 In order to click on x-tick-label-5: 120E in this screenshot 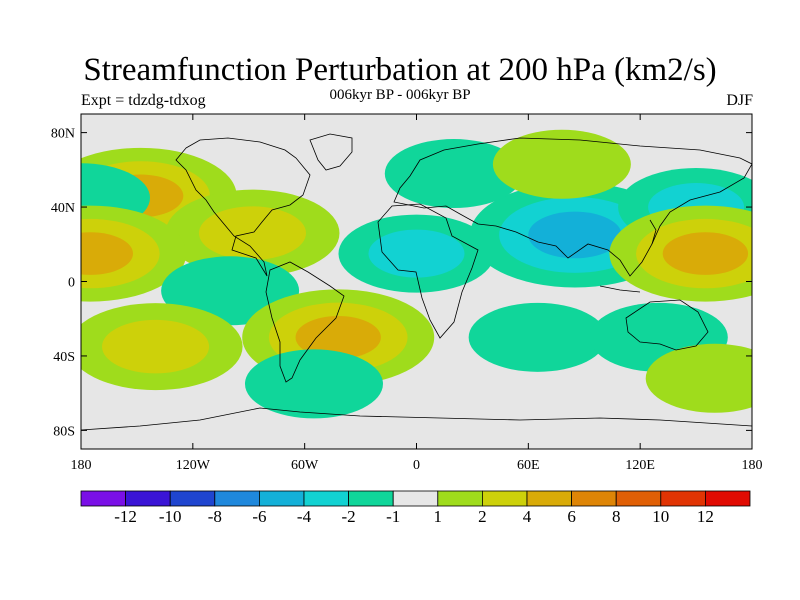, I will do `click(640, 465)`.